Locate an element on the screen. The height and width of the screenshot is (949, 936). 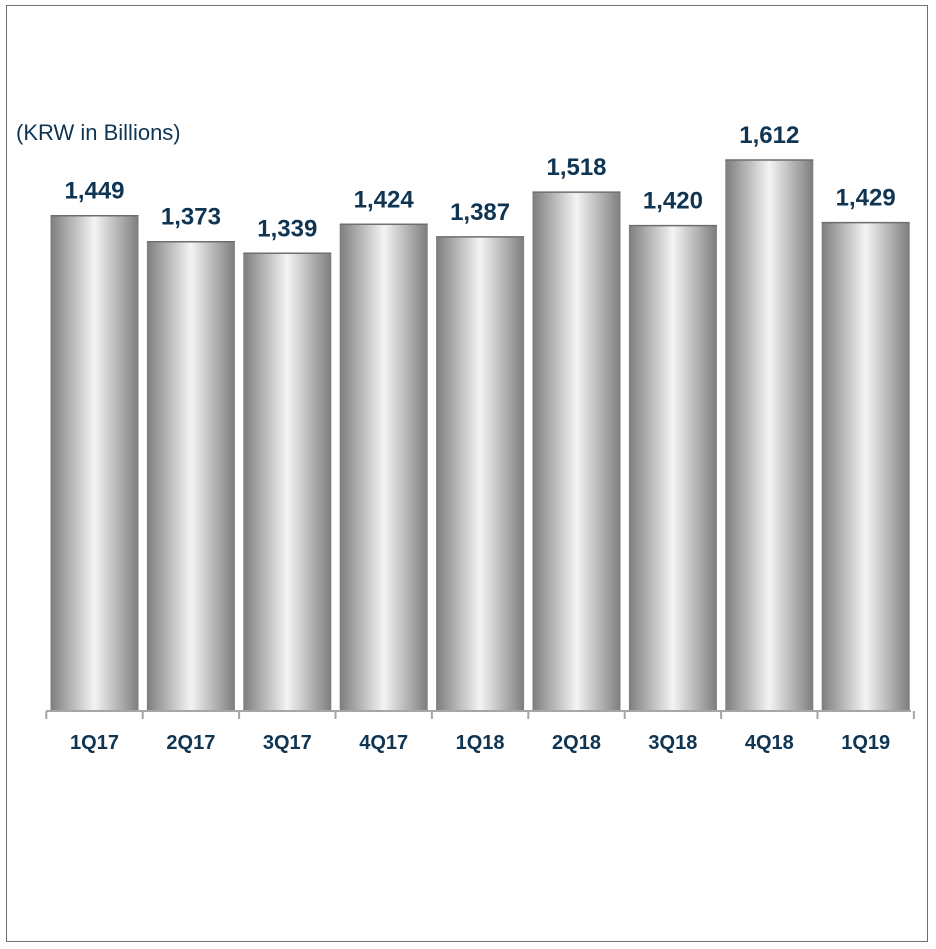
bar-2Q17 is located at coordinates (190, 476).